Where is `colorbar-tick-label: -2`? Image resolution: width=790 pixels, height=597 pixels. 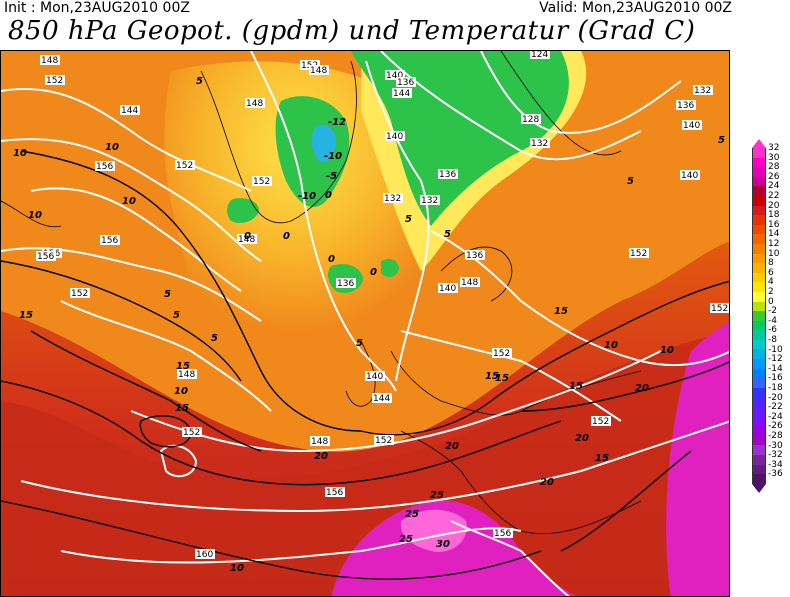
colorbar-tick-label: -2 is located at coordinates (772, 311).